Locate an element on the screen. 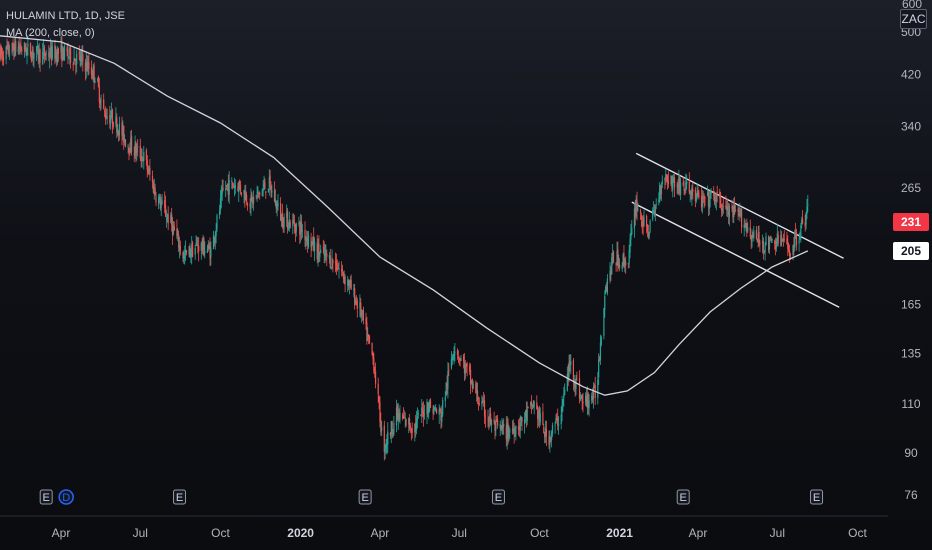 The height and width of the screenshot is (550, 932). earnings-badge-box is located at coordinates (817, 497).